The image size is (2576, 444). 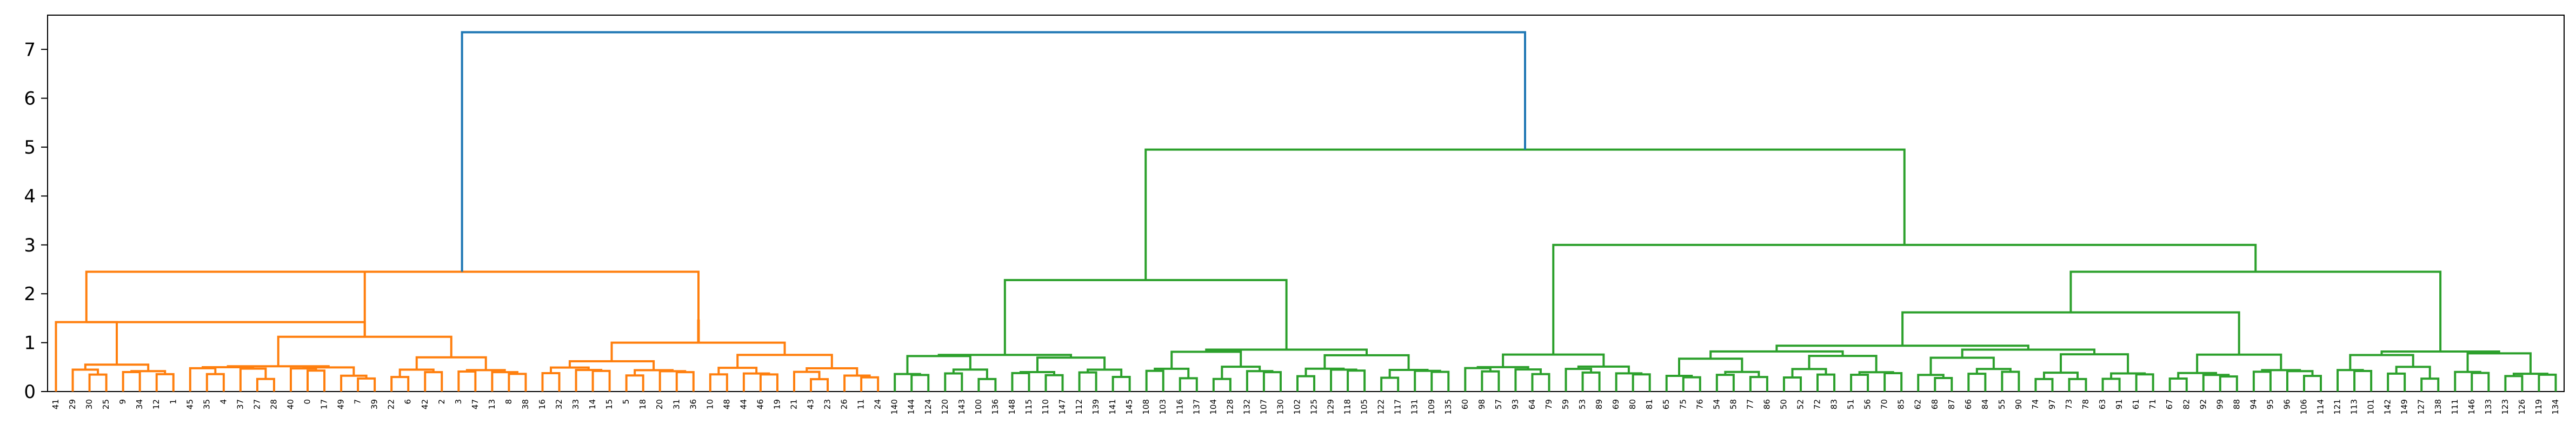 I want to click on leaf-label: 62, so click(x=1918, y=404).